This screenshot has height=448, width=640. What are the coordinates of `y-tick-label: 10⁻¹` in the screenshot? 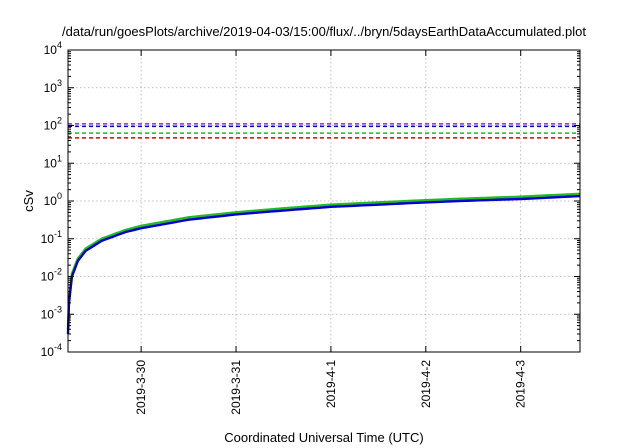 It's located at (51, 237).